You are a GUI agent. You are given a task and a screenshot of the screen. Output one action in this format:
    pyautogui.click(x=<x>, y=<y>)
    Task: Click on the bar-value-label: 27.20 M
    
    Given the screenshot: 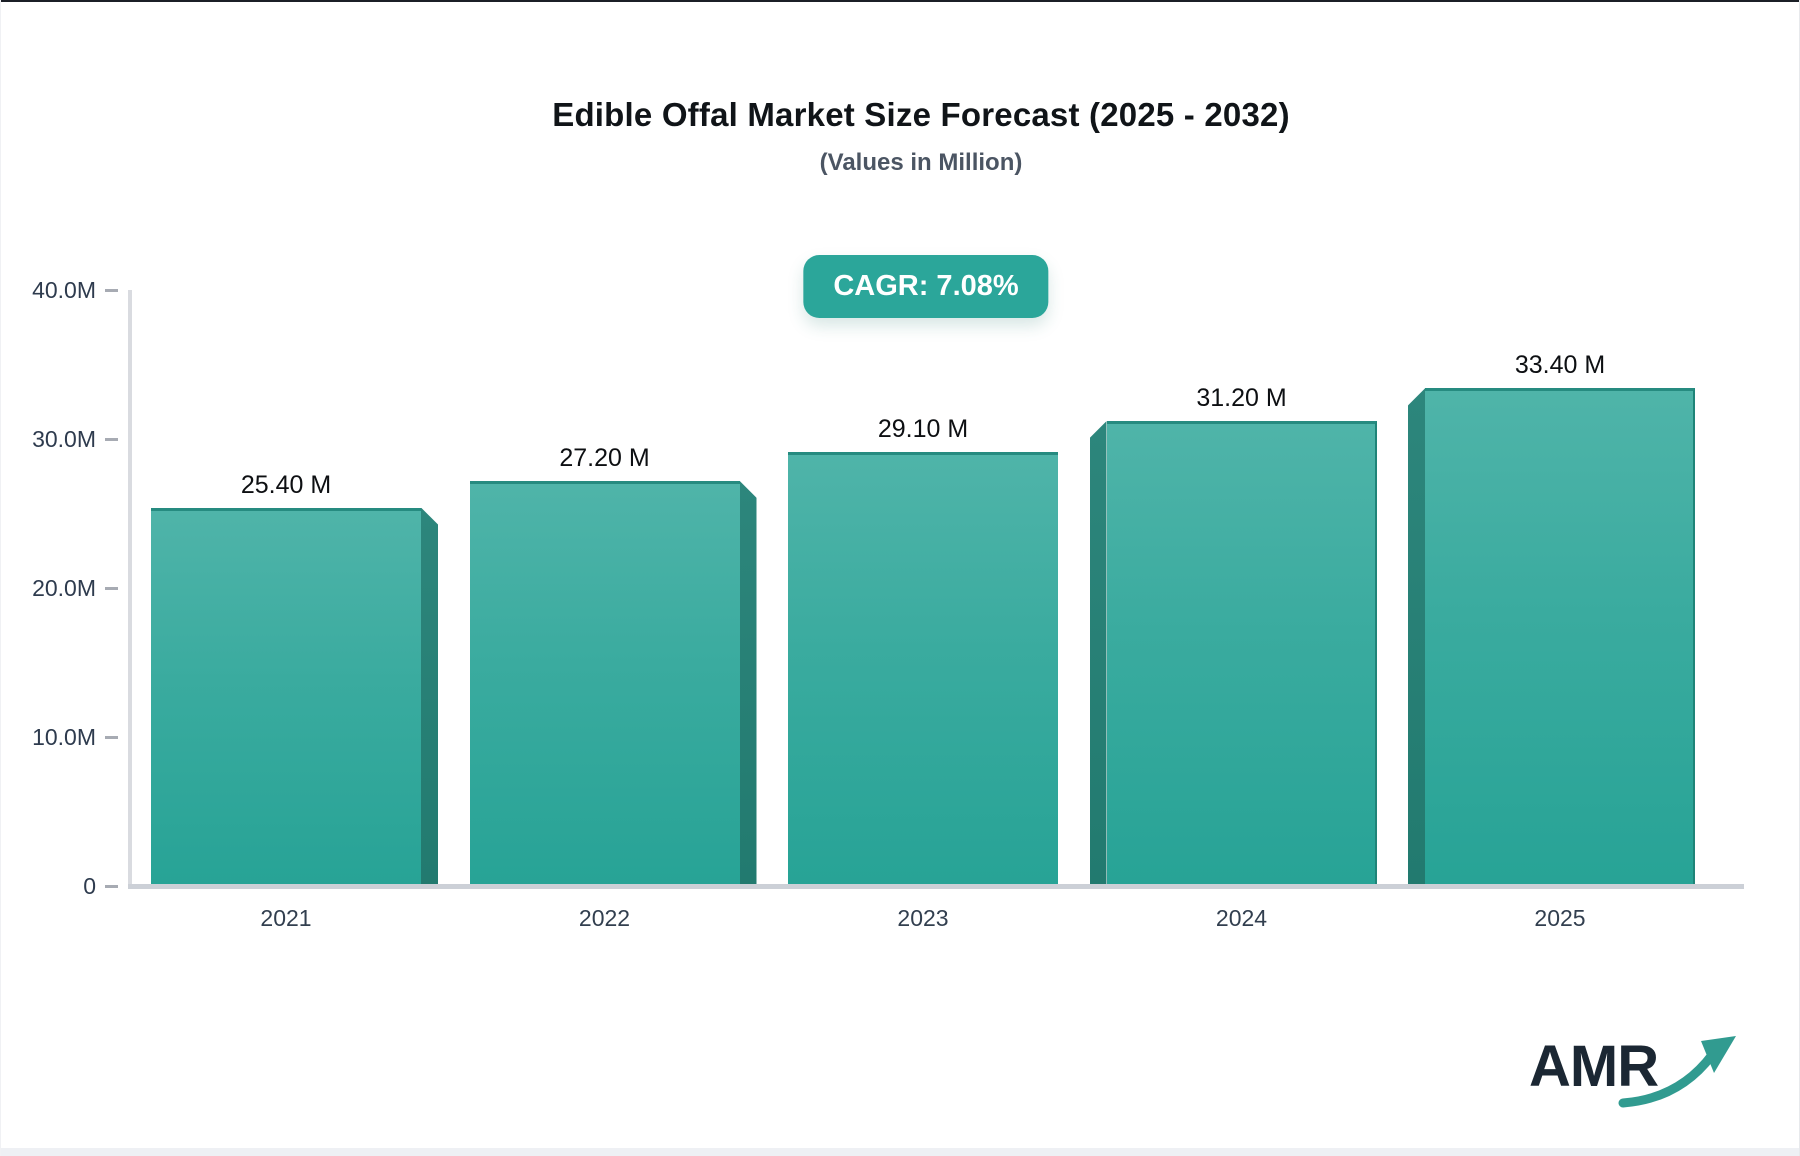 What is the action you would take?
    pyautogui.click(x=604, y=457)
    